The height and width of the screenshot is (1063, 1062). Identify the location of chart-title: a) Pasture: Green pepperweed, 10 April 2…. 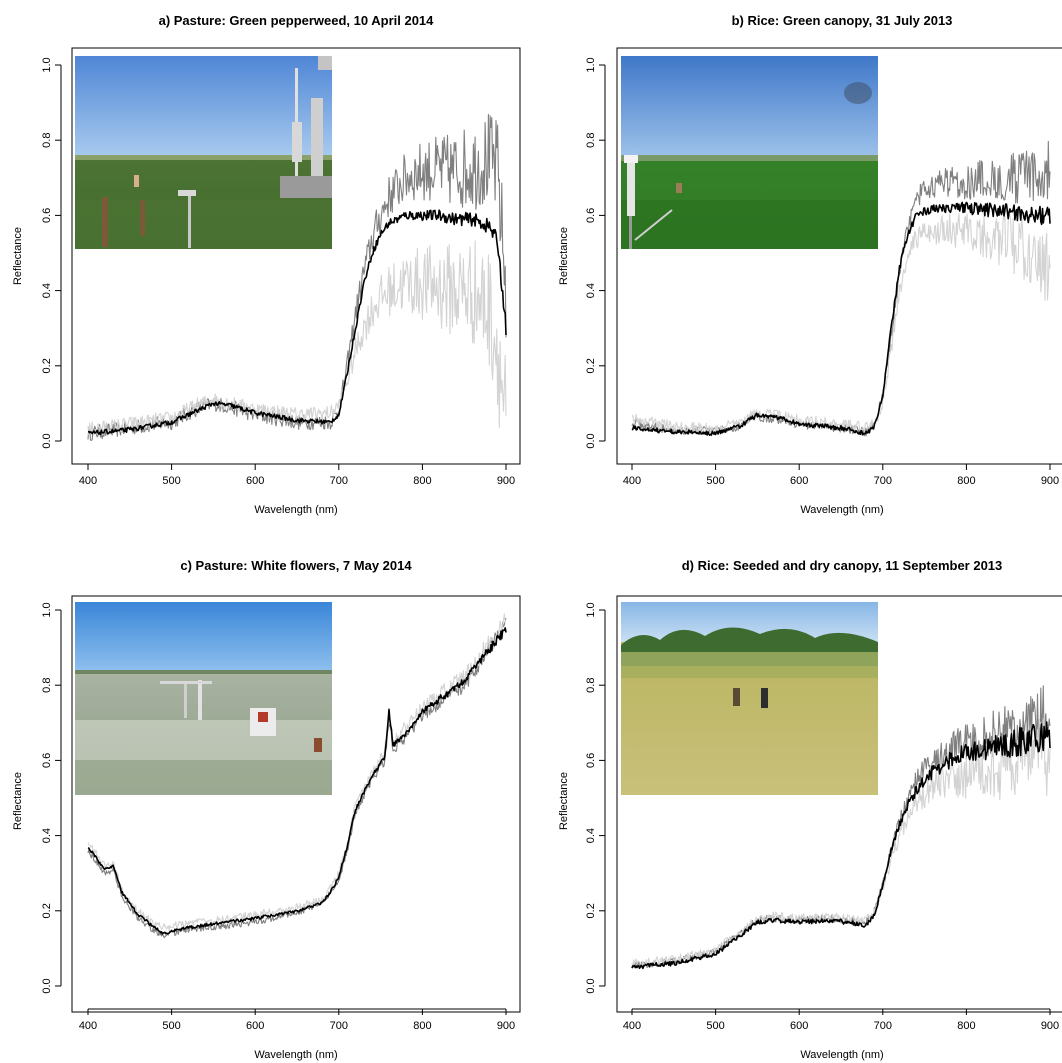
(297, 20).